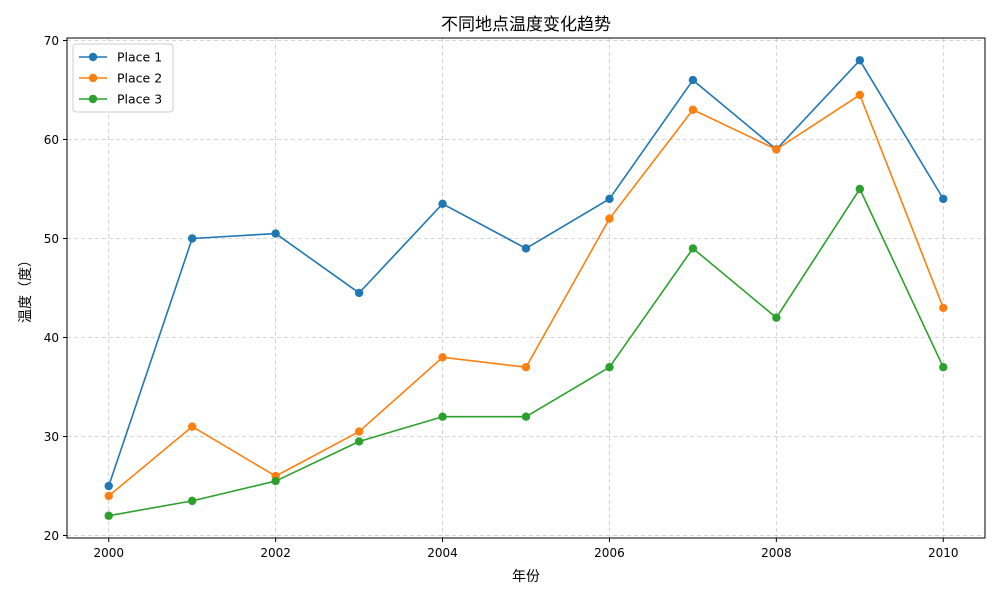 The height and width of the screenshot is (600, 1000). What do you see at coordinates (139, 99) in the screenshot?
I see `legend-label: Place 3` at bounding box center [139, 99].